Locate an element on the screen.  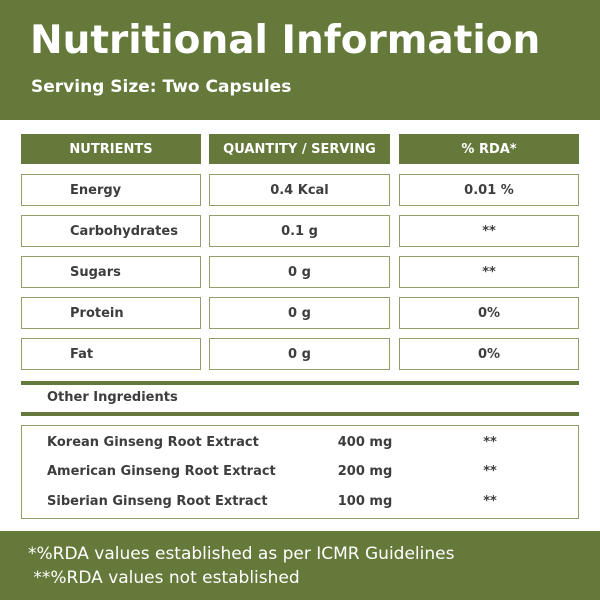
serving-size-subtitle: Serving Size: Two Capsules is located at coordinates (161, 87).